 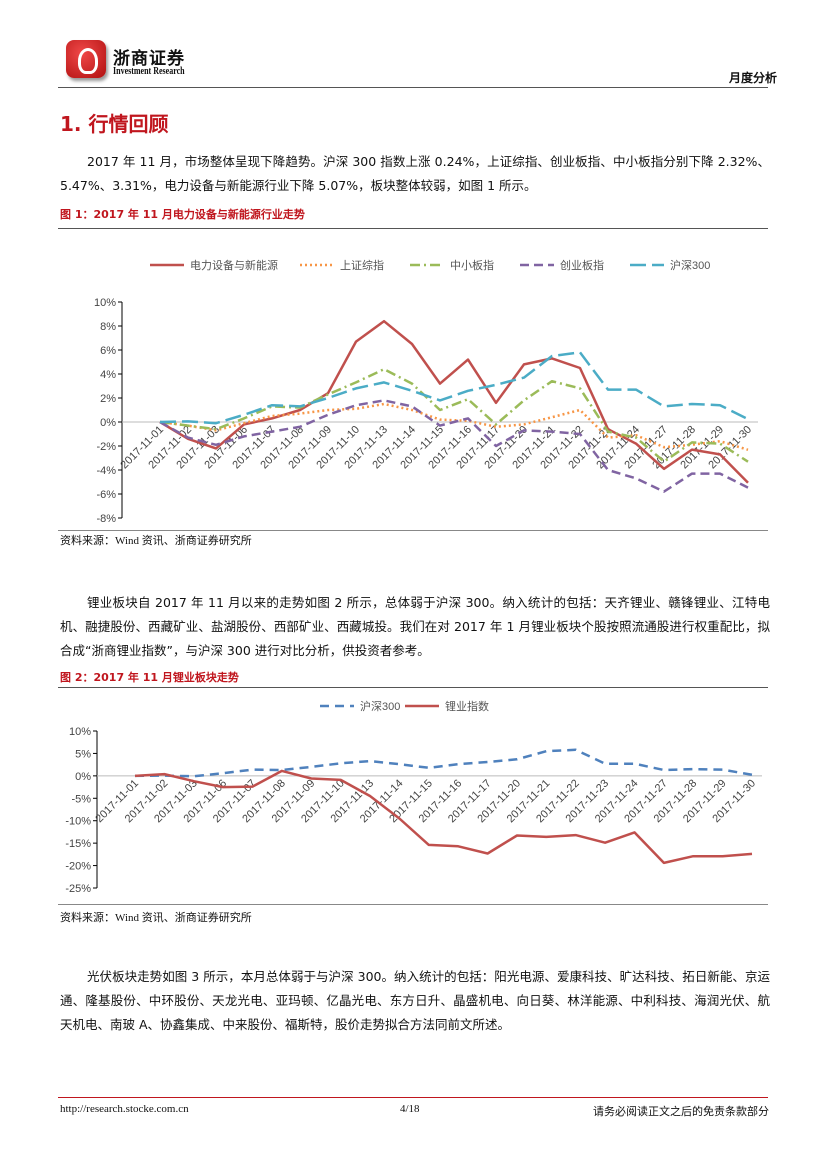 What do you see at coordinates (108, 399) in the screenshot?
I see `y-tick-label: 2%` at bounding box center [108, 399].